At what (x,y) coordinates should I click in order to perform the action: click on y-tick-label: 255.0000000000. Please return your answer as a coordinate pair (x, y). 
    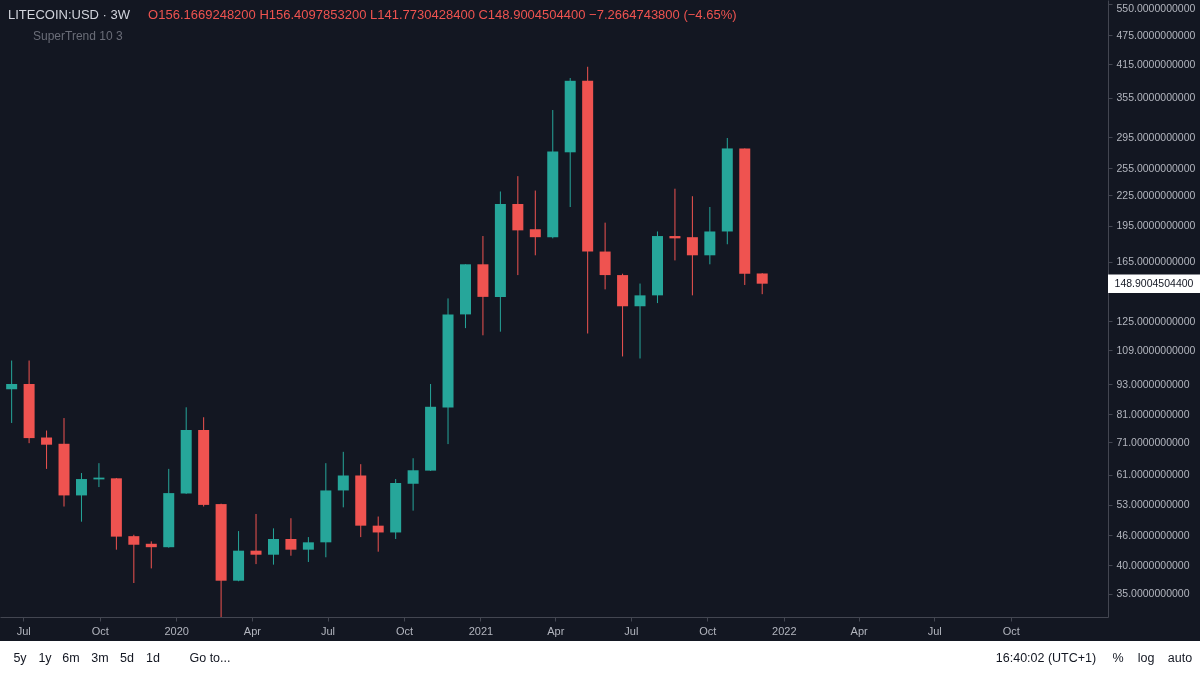
    Looking at the image, I should click on (1156, 167).